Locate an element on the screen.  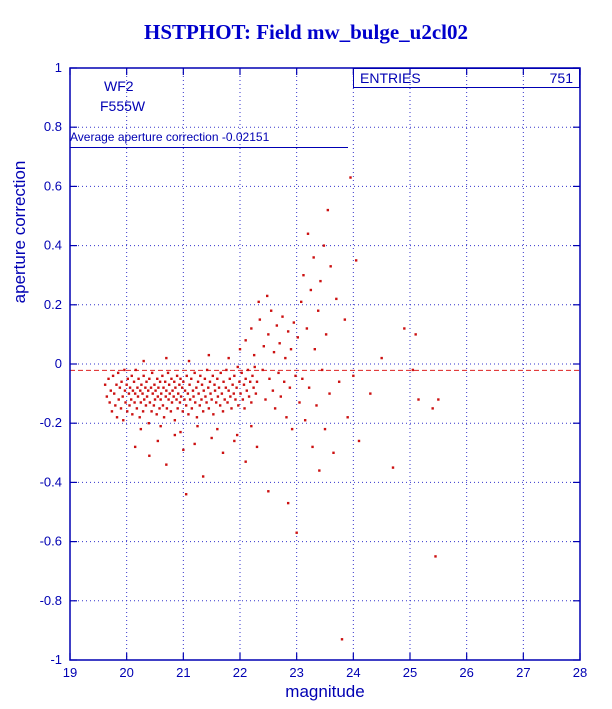
svg-text: 27 is located at coordinates (523, 672).